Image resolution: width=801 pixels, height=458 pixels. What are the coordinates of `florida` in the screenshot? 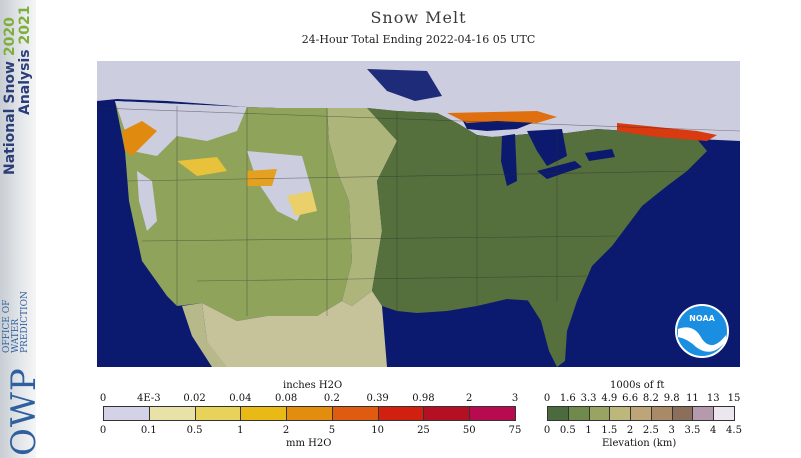 It's located at (547, 332).